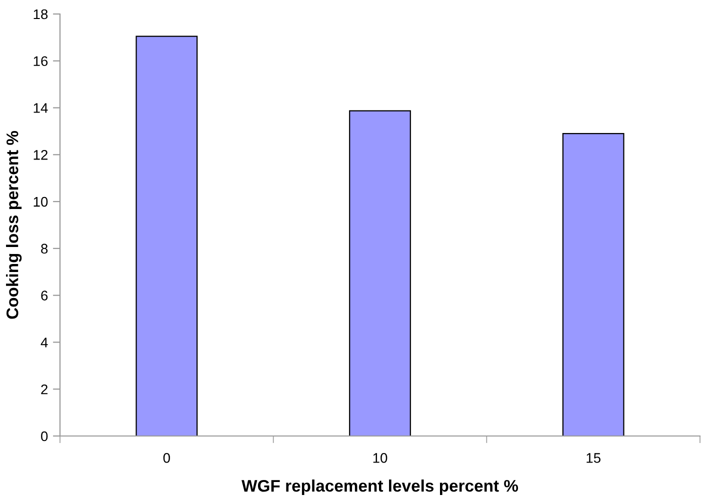 This screenshot has width=705, height=502. What do you see at coordinates (41, 61) in the screenshot?
I see `y-tick-label: 16` at bounding box center [41, 61].